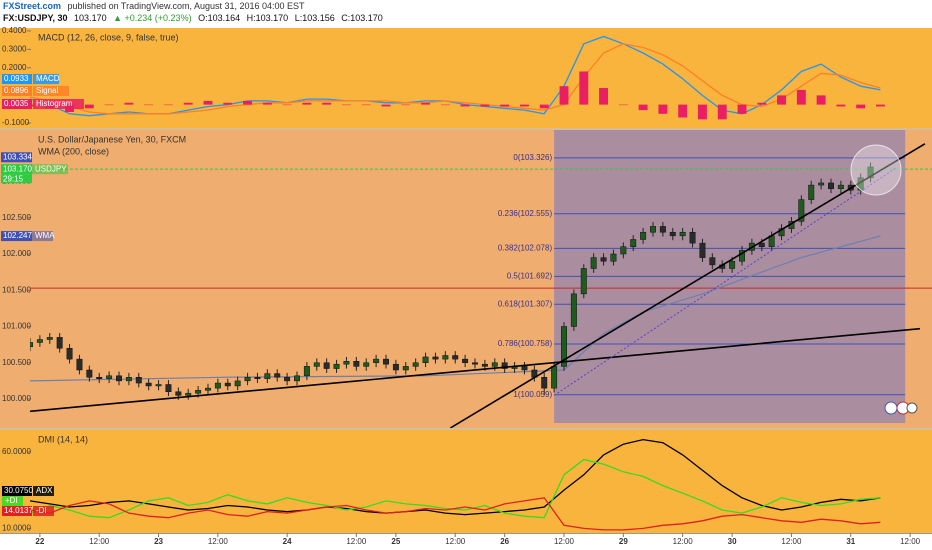 The image size is (932, 550). I want to click on fib-label: 0.236(102.555), so click(525, 213).